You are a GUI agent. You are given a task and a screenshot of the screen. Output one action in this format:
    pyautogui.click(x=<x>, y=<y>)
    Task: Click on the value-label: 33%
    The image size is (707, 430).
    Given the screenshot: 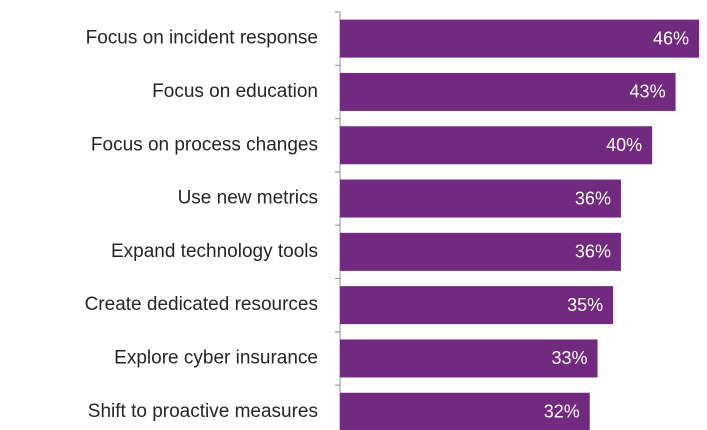 What is the action you would take?
    pyautogui.click(x=570, y=358)
    